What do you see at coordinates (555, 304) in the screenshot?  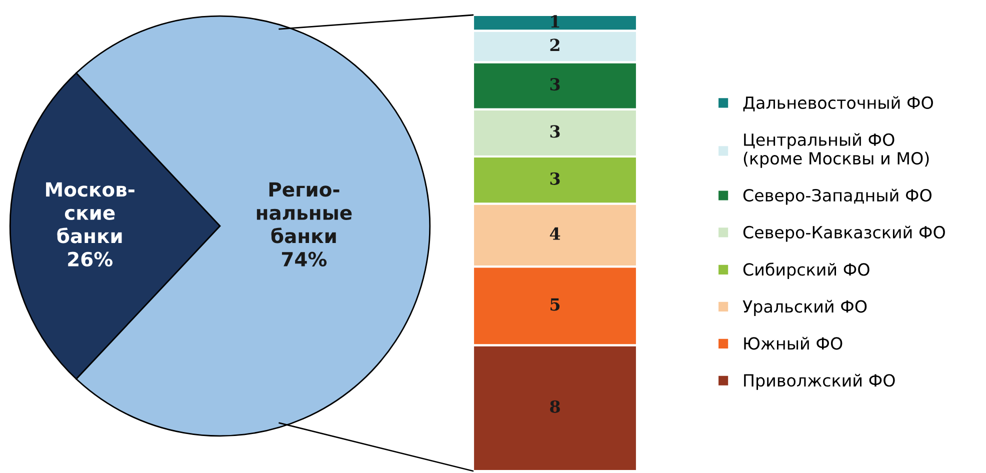 I see `data-label: 5` at bounding box center [555, 304].